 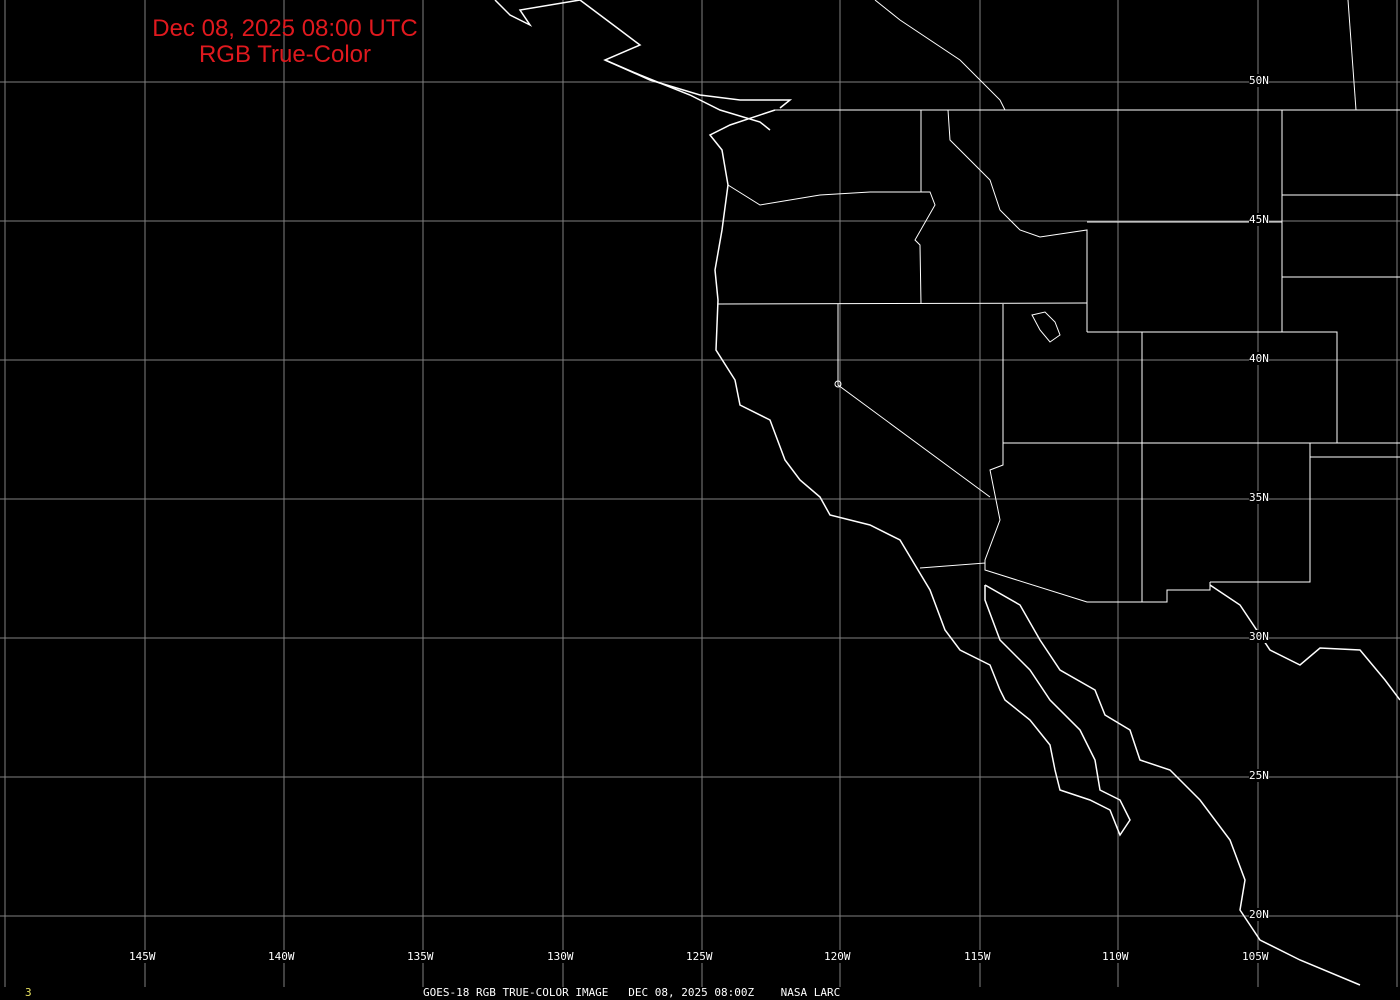 What do you see at coordinates (1017, 220) in the screenshot?
I see `id-mt-border` at bounding box center [1017, 220].